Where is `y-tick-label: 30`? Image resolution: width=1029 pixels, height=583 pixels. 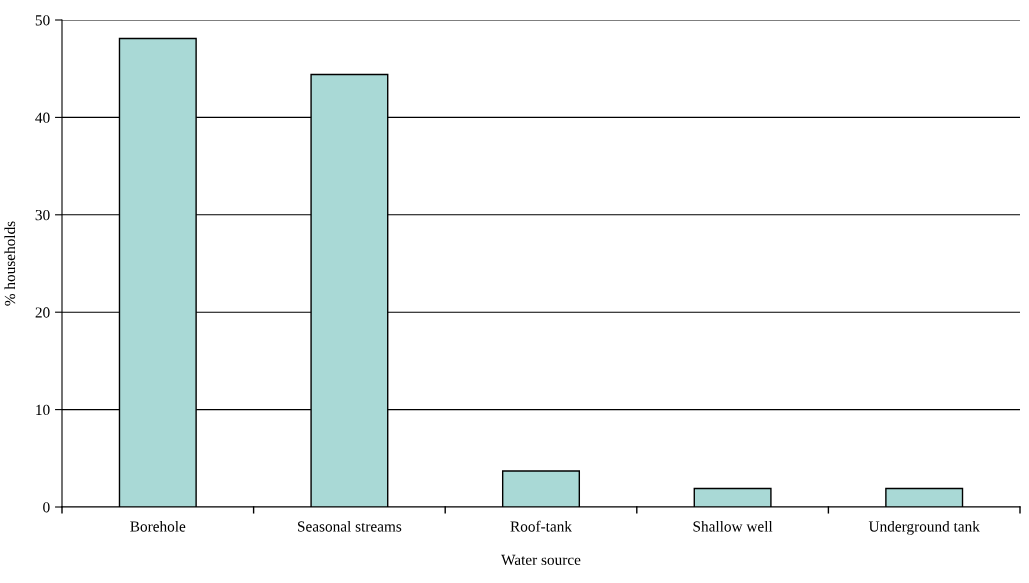 y-tick-label: 30 is located at coordinates (42, 215).